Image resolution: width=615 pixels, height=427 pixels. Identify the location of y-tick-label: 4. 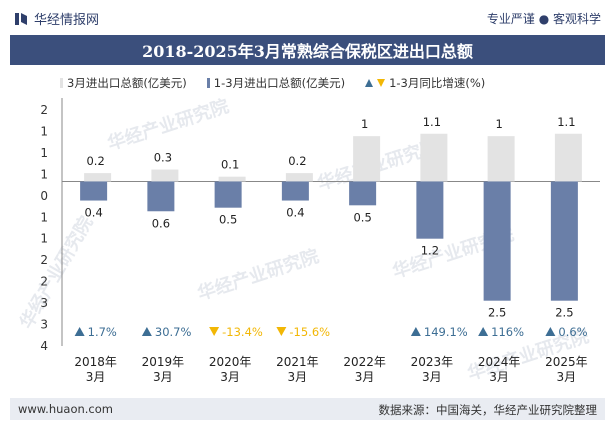
(44, 346).